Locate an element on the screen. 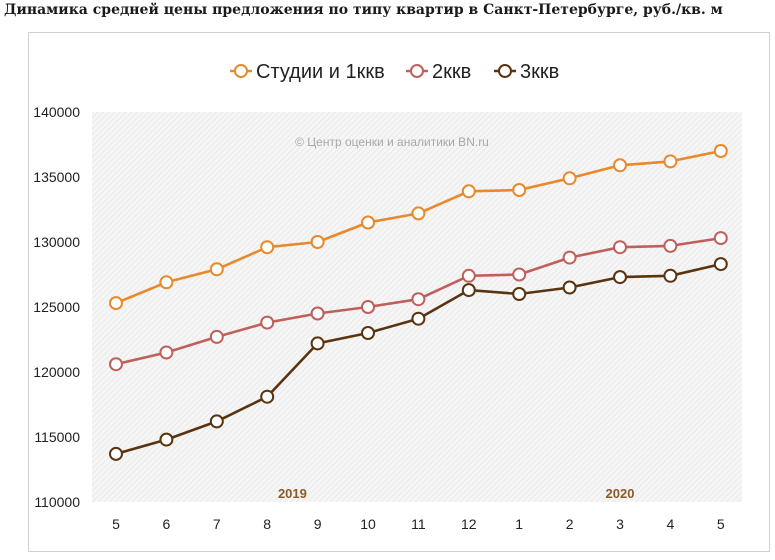 This screenshot has height=560, width=775. x-tick-label: 2 is located at coordinates (570, 524).